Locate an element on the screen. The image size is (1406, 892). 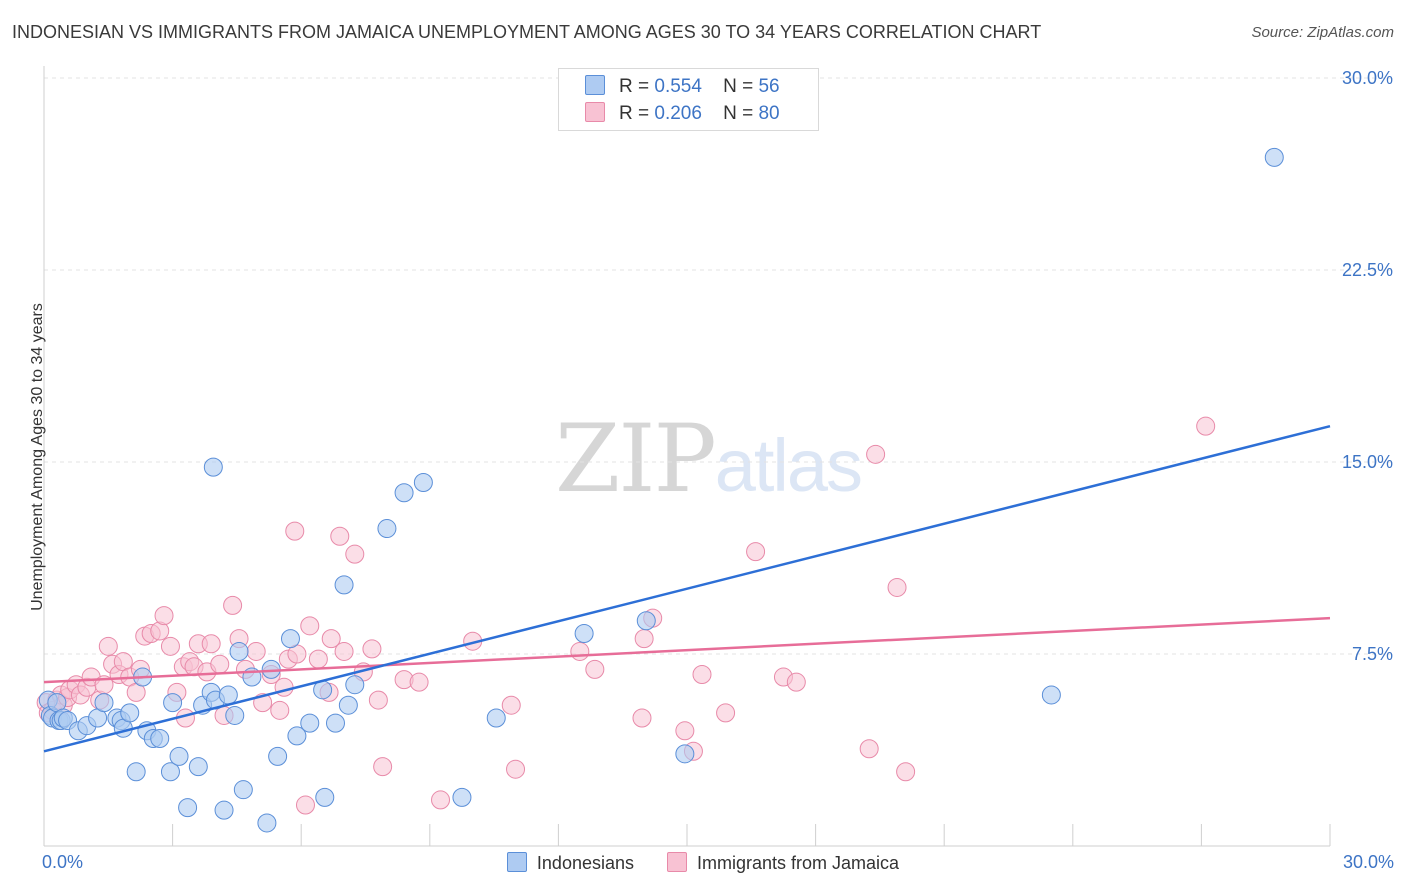
correlation-legend: R = 0.554 N = 56 R = 0.206 N = 80 is located at coordinates (688, 99).